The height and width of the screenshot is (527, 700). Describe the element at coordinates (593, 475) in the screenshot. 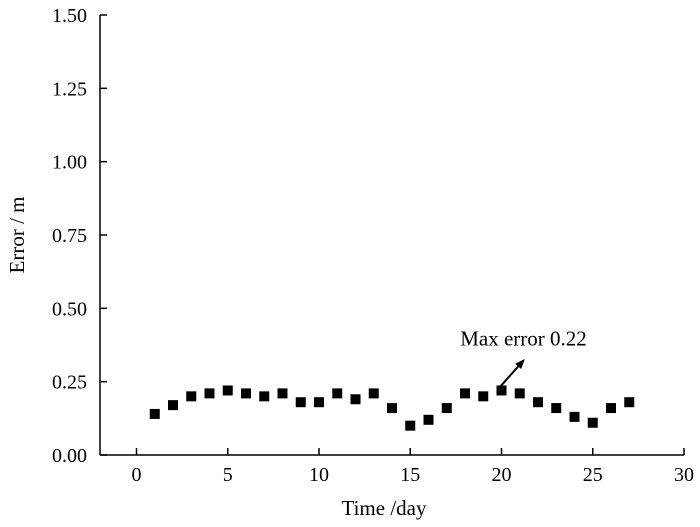

I see `x-tick-label: 25` at that location.